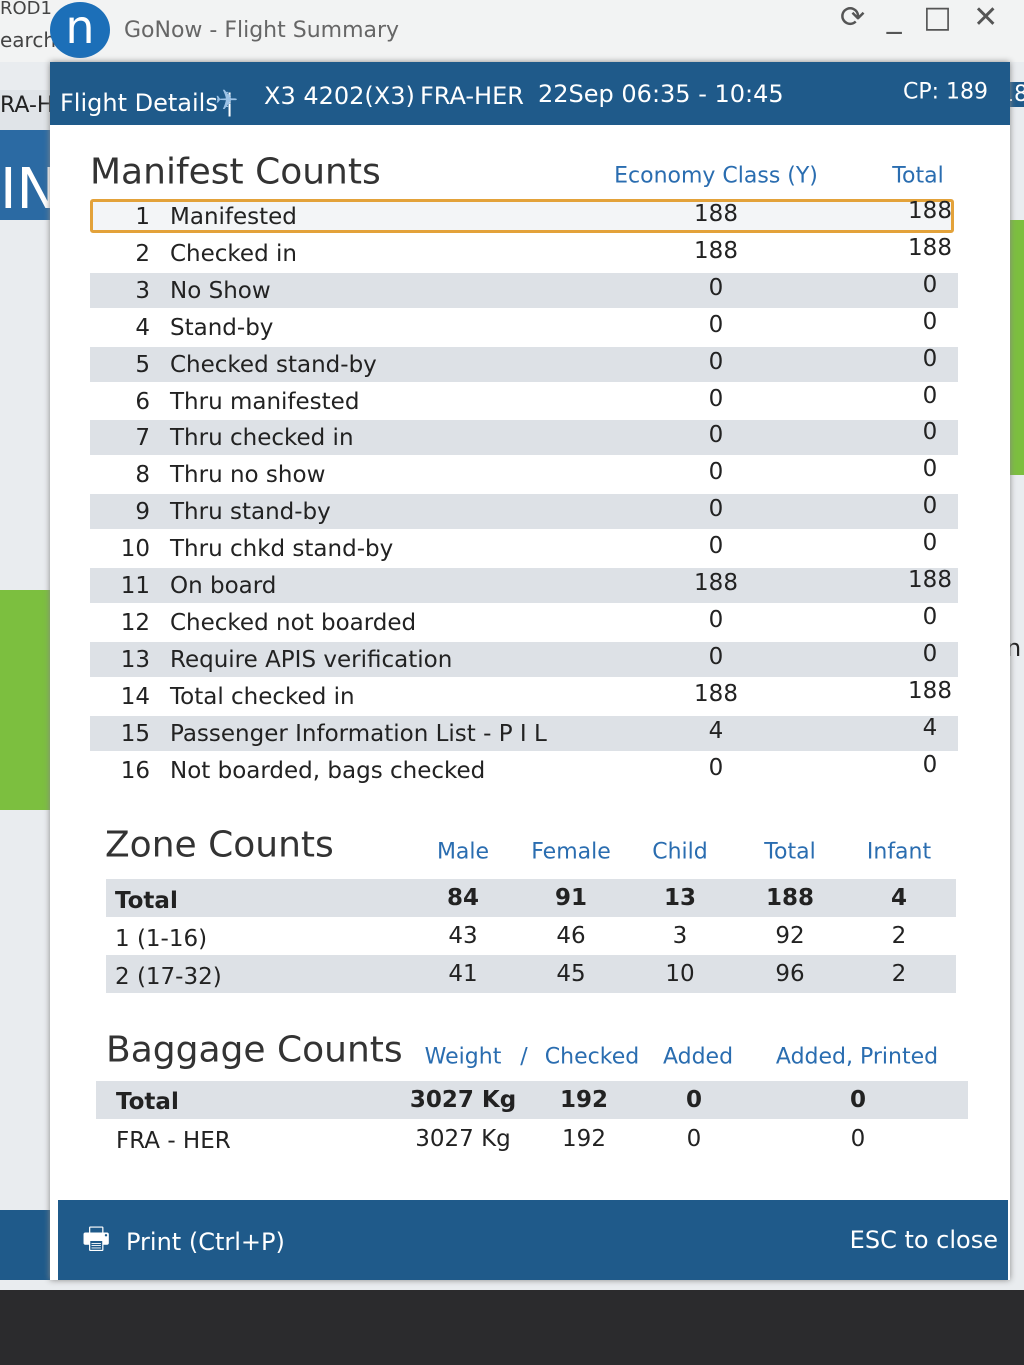 This screenshot has width=1024, height=1365. I want to click on column-header: Male, so click(463, 852).